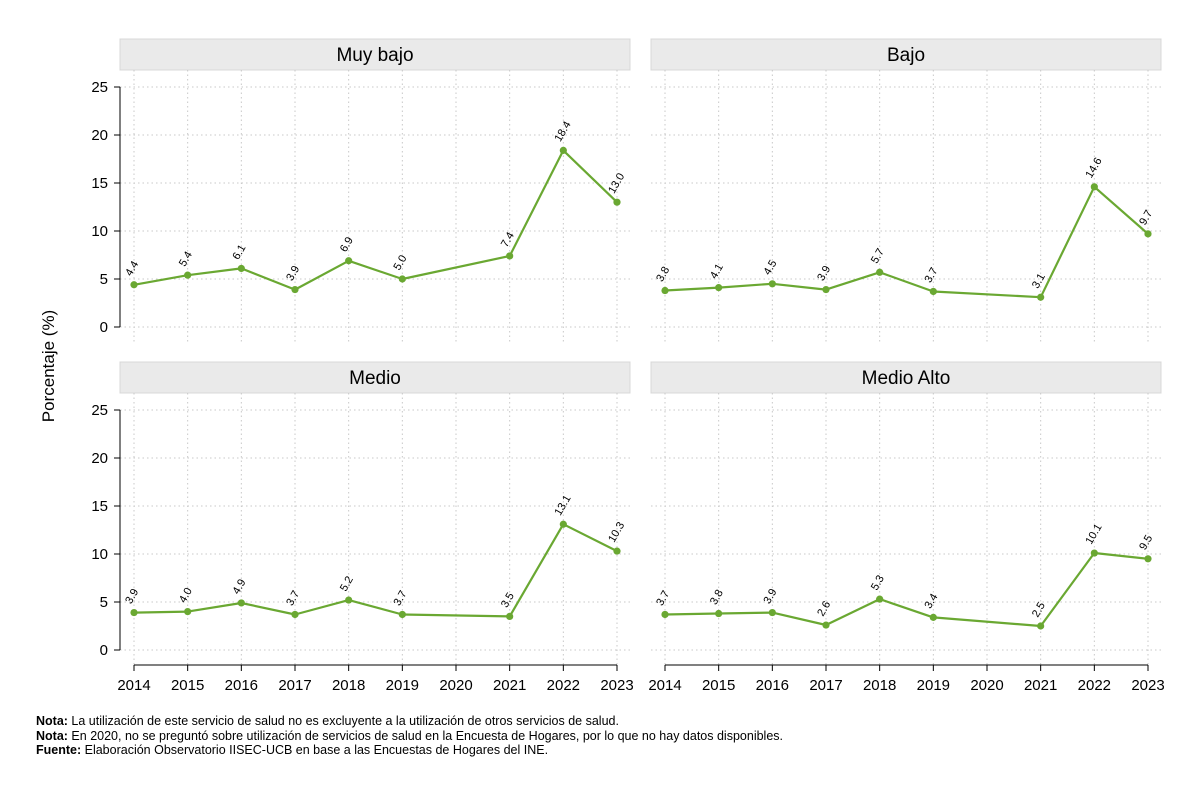 This screenshot has width=1200, height=801. Describe the element at coordinates (132, 268) in the screenshot. I see `data-label: 4.4` at that location.